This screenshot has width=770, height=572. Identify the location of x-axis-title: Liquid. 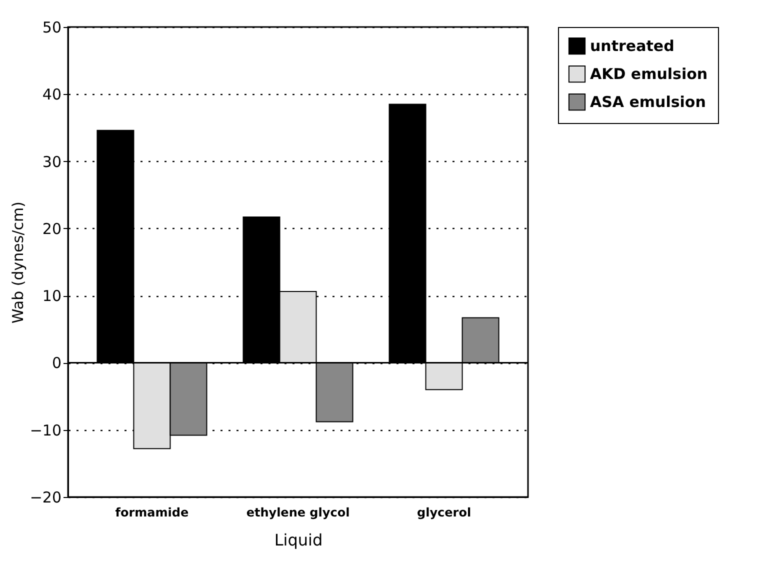
(298, 540).